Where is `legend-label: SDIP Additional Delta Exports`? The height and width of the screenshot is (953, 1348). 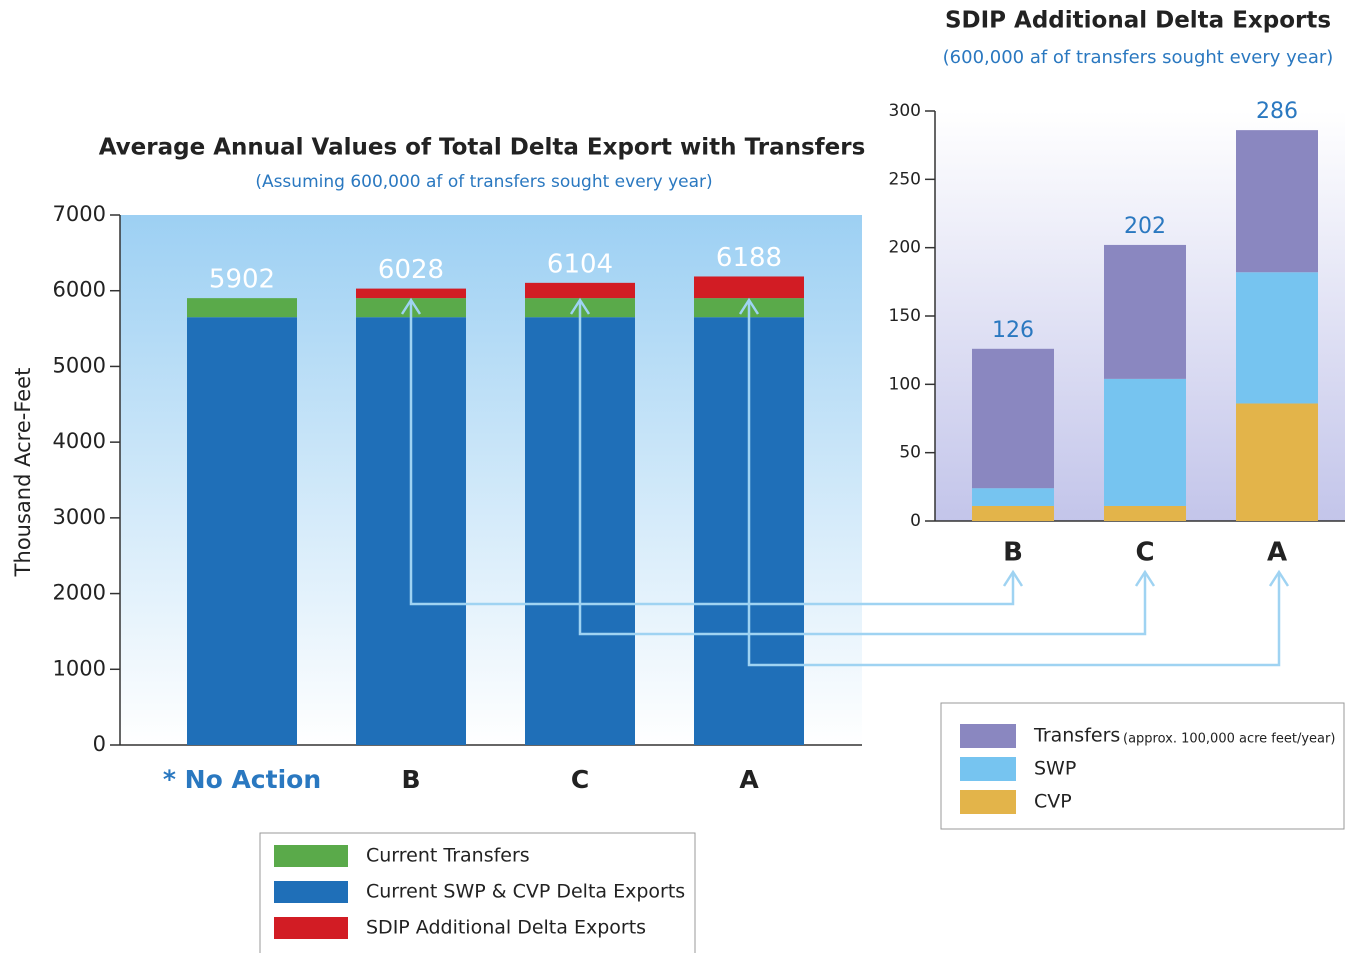
legend-label: SDIP Additional Delta Exports is located at coordinates (506, 928).